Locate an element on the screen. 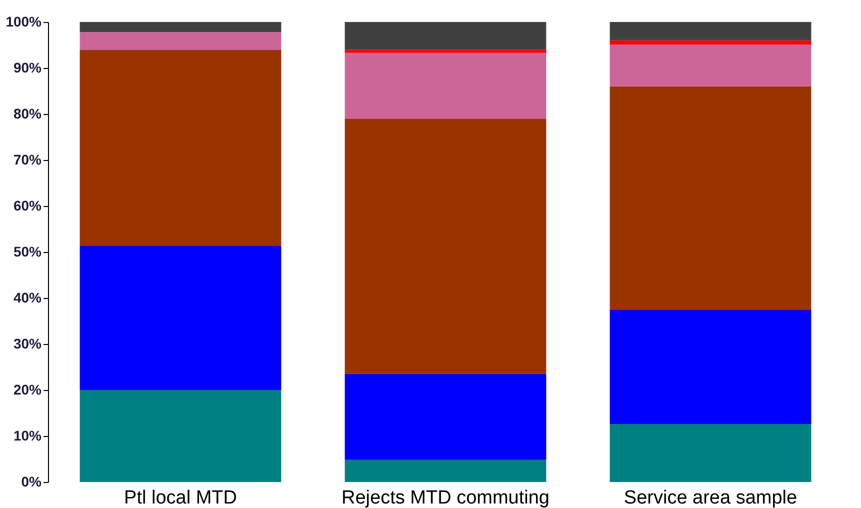  x-tick-label: Rejects MTD commuting is located at coordinates (446, 498).